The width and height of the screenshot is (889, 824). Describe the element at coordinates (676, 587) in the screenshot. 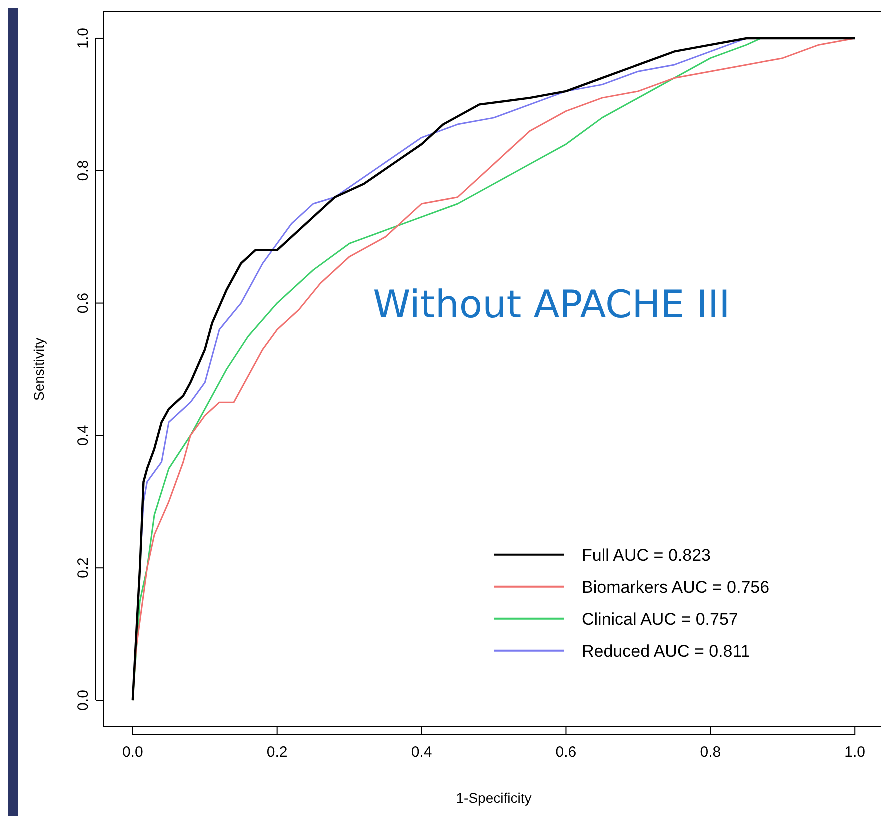

I see `legend-label: Biomarkers AUC = 0.756` at that location.